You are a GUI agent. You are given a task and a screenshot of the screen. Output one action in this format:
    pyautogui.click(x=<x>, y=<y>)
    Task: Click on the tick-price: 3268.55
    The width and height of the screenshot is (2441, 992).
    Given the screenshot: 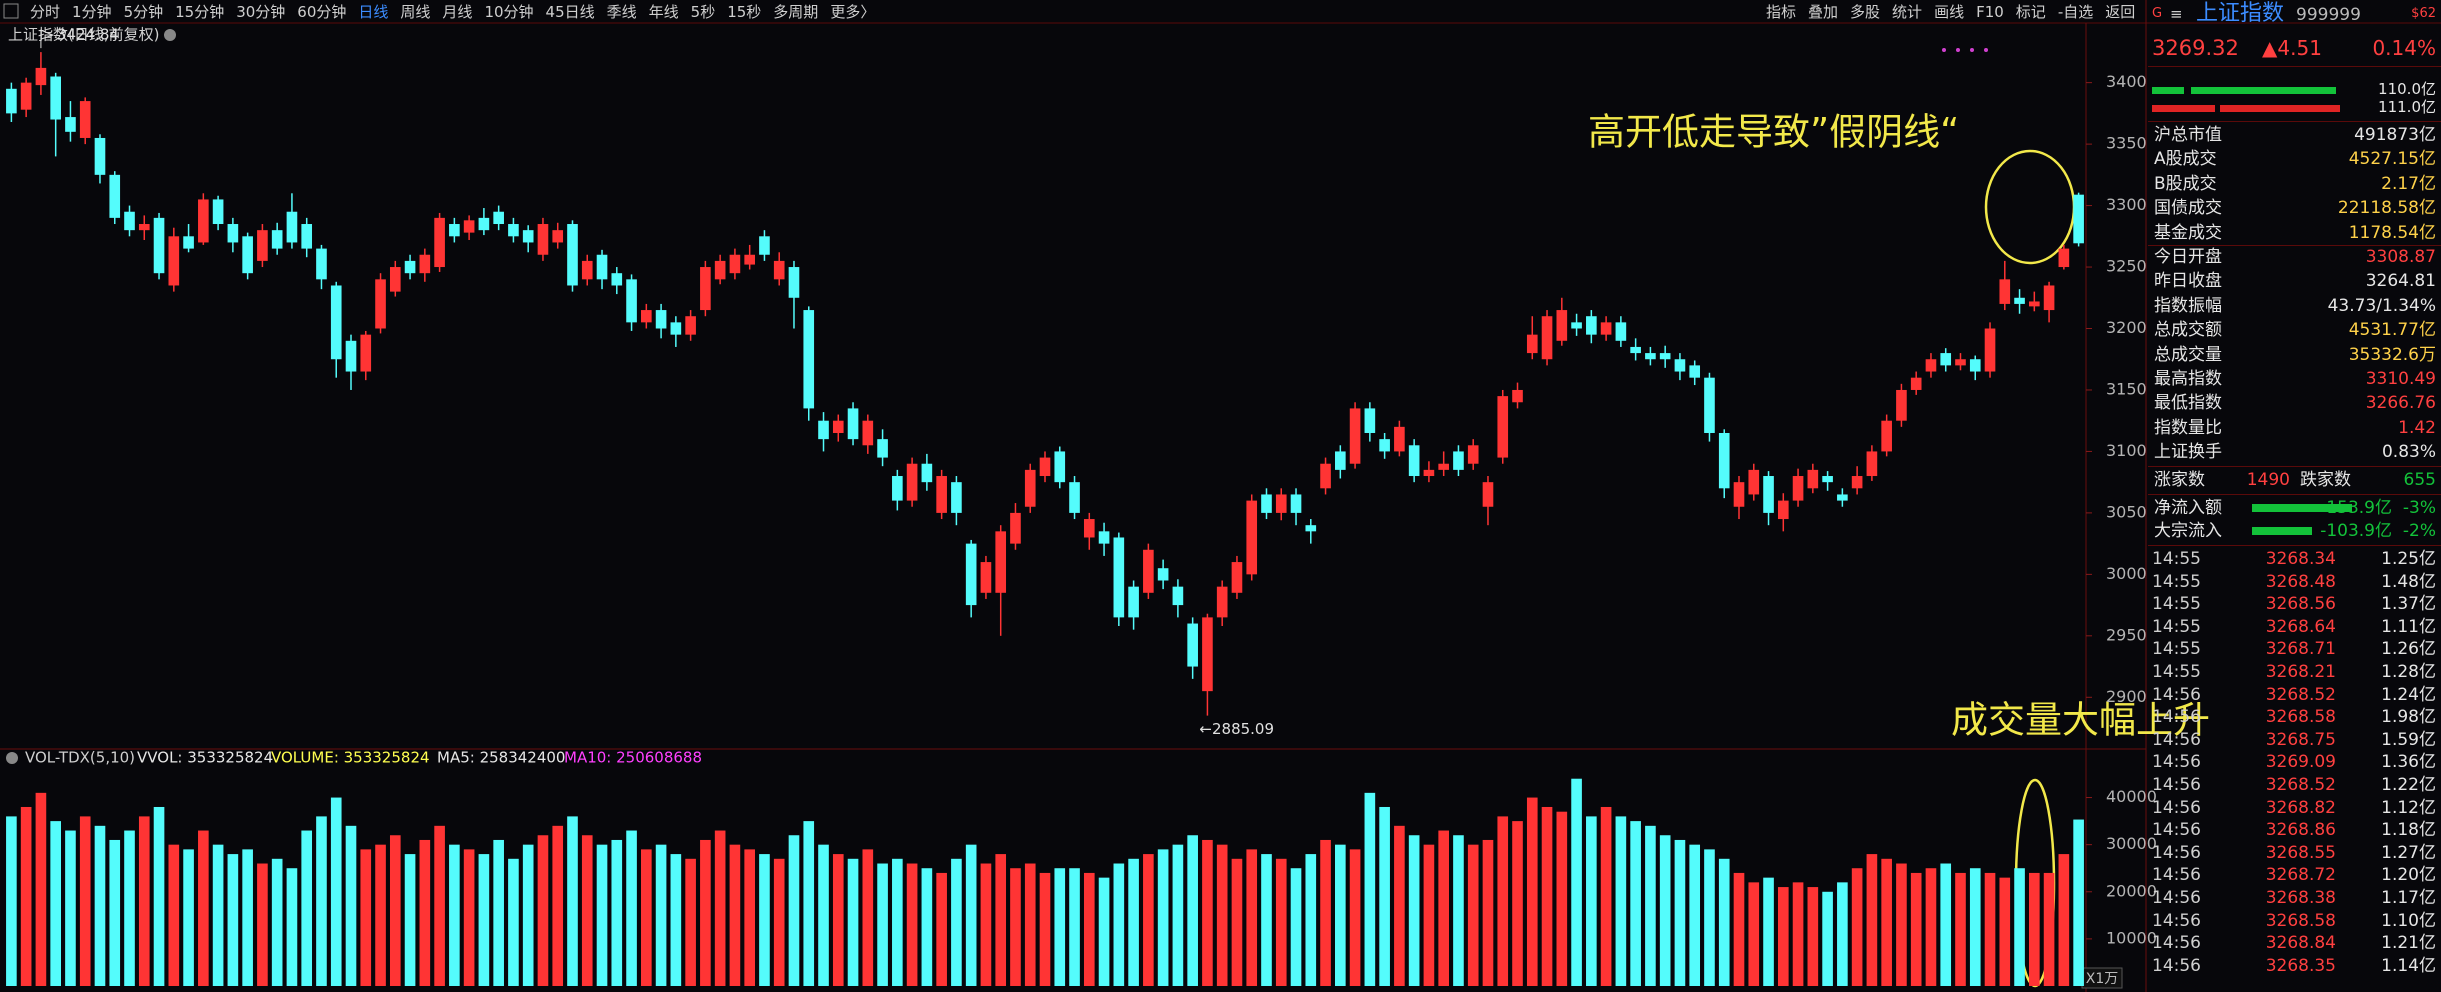 What is the action you would take?
    pyautogui.click(x=2300, y=852)
    